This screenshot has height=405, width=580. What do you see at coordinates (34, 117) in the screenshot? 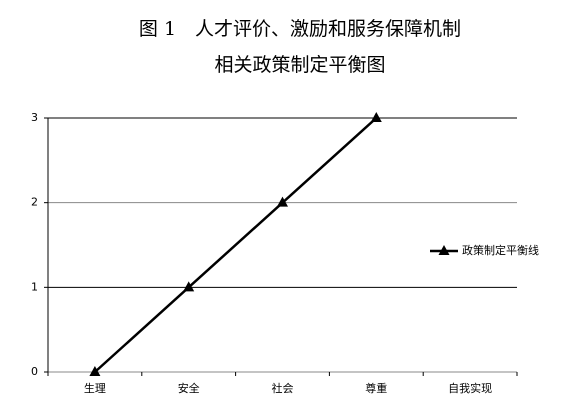
I see `y-tick-label: 3` at bounding box center [34, 117].